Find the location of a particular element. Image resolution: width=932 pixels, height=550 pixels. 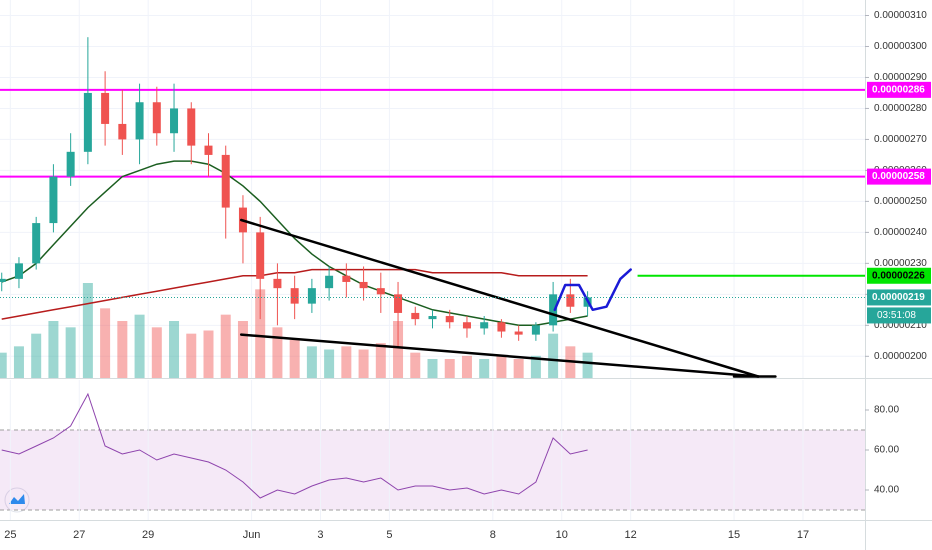

x-tick-label: 17 is located at coordinates (803, 535).